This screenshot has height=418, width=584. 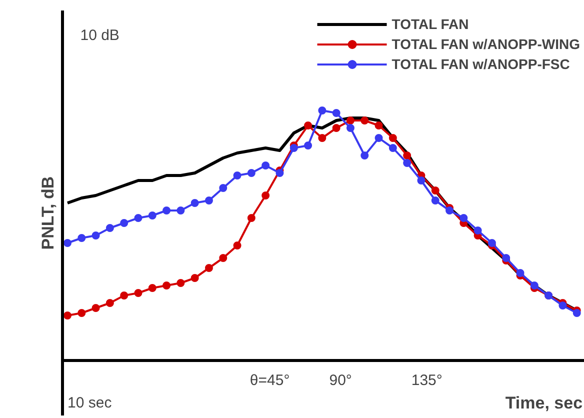 I want to click on text: 10 dB, so click(x=100, y=35).